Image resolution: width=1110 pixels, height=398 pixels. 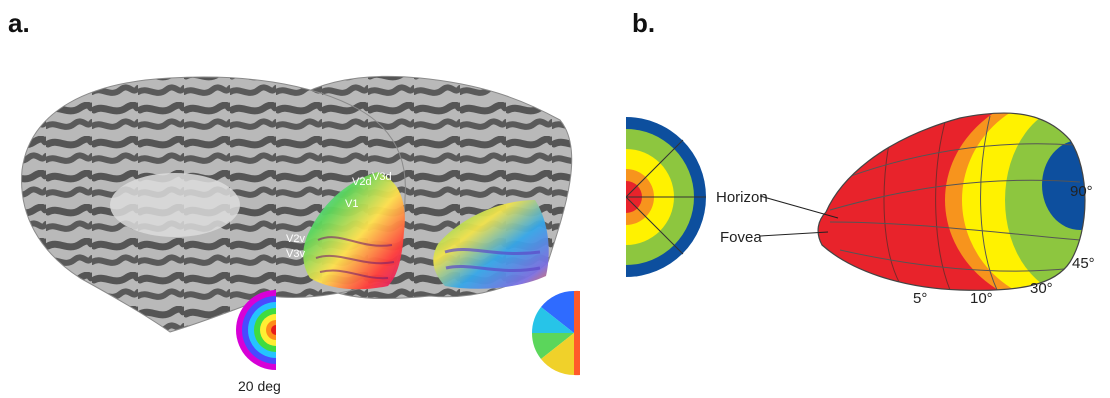 I want to click on horizon-leader-line, so click(x=799, y=207).